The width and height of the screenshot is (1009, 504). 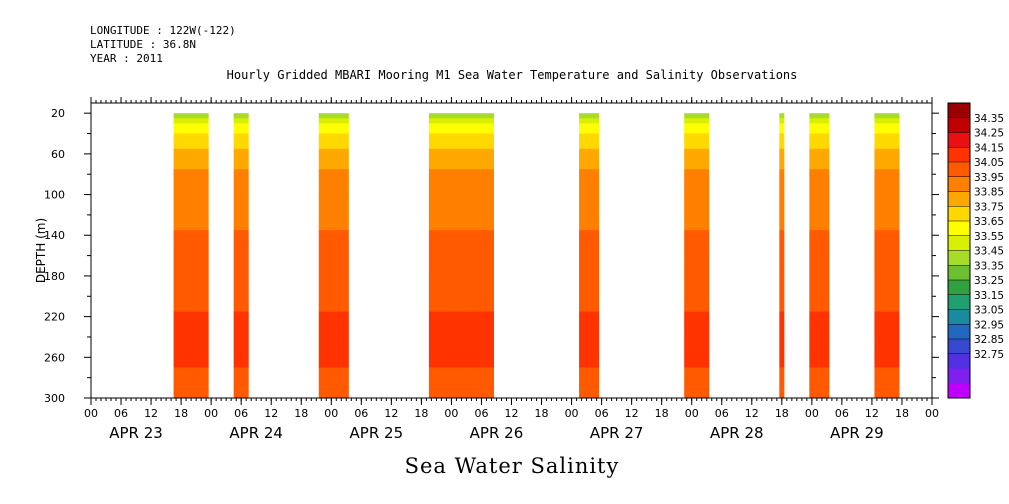 I want to click on x-tick-label: 12, so click(x=632, y=413).